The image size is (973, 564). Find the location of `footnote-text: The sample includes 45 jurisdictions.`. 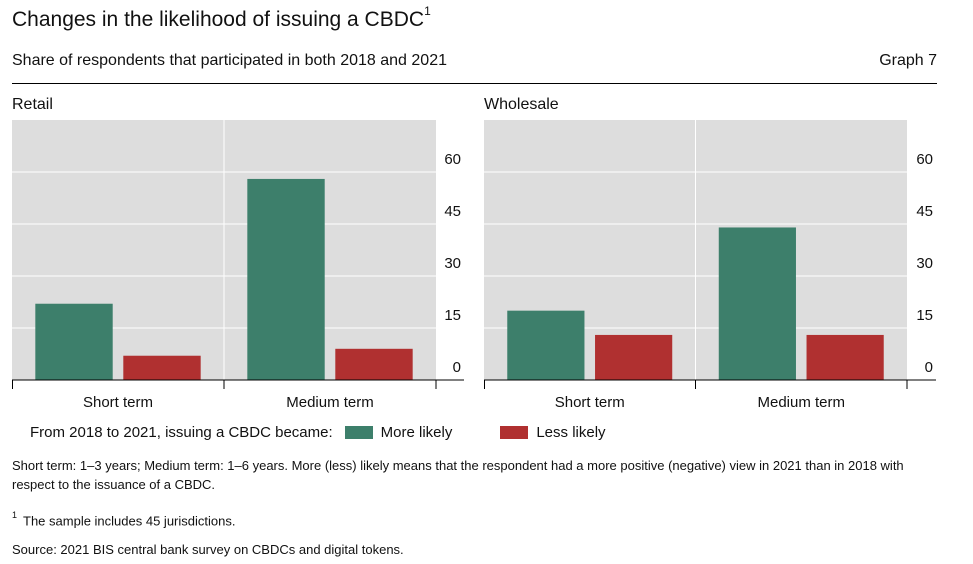

footnote-text: The sample includes 45 jurisdictions. is located at coordinates (129, 521).